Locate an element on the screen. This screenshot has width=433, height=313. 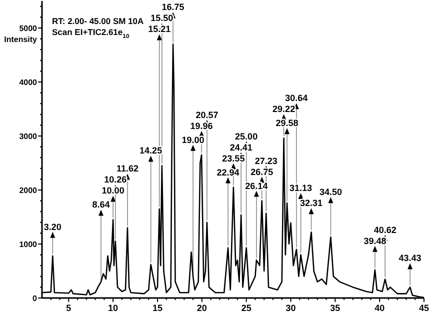
annotation: 25.00 is located at coordinates (246, 136).